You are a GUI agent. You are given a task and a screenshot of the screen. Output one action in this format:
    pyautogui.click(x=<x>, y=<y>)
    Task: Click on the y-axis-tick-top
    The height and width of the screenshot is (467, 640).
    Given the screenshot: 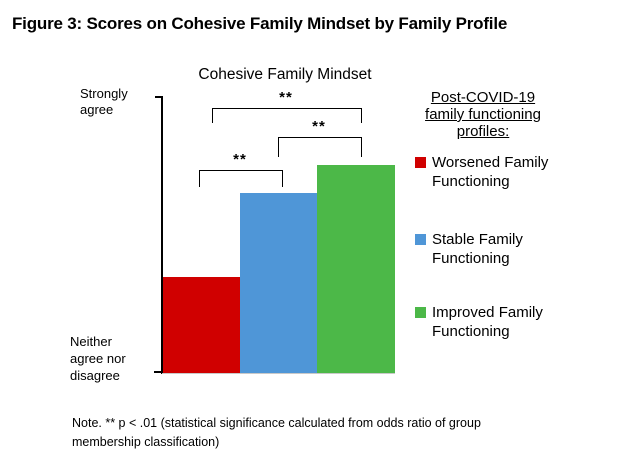 What is the action you would take?
    pyautogui.click(x=158, y=97)
    